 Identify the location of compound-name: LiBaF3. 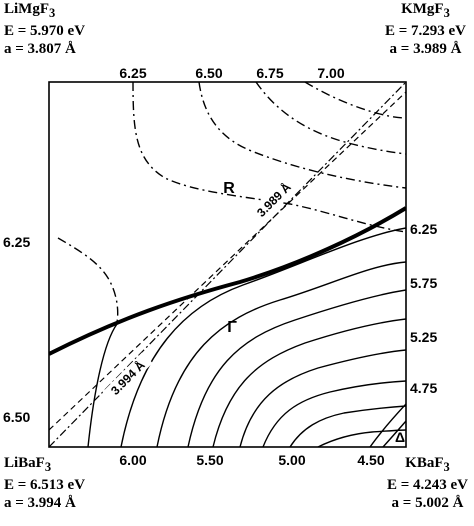
(28, 464).